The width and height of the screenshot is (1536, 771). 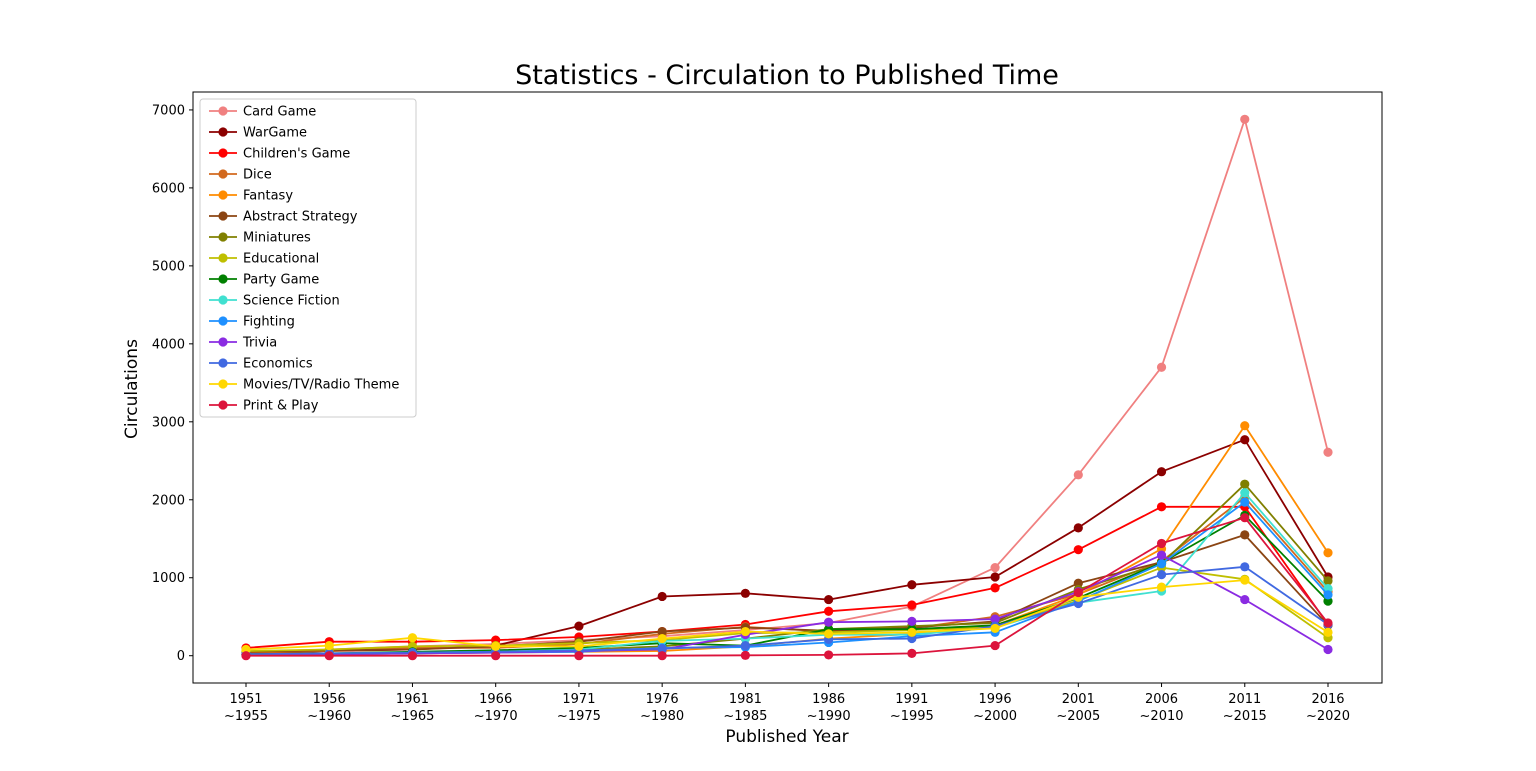 What do you see at coordinates (168, 344) in the screenshot?
I see `y-tick-label: 4000` at bounding box center [168, 344].